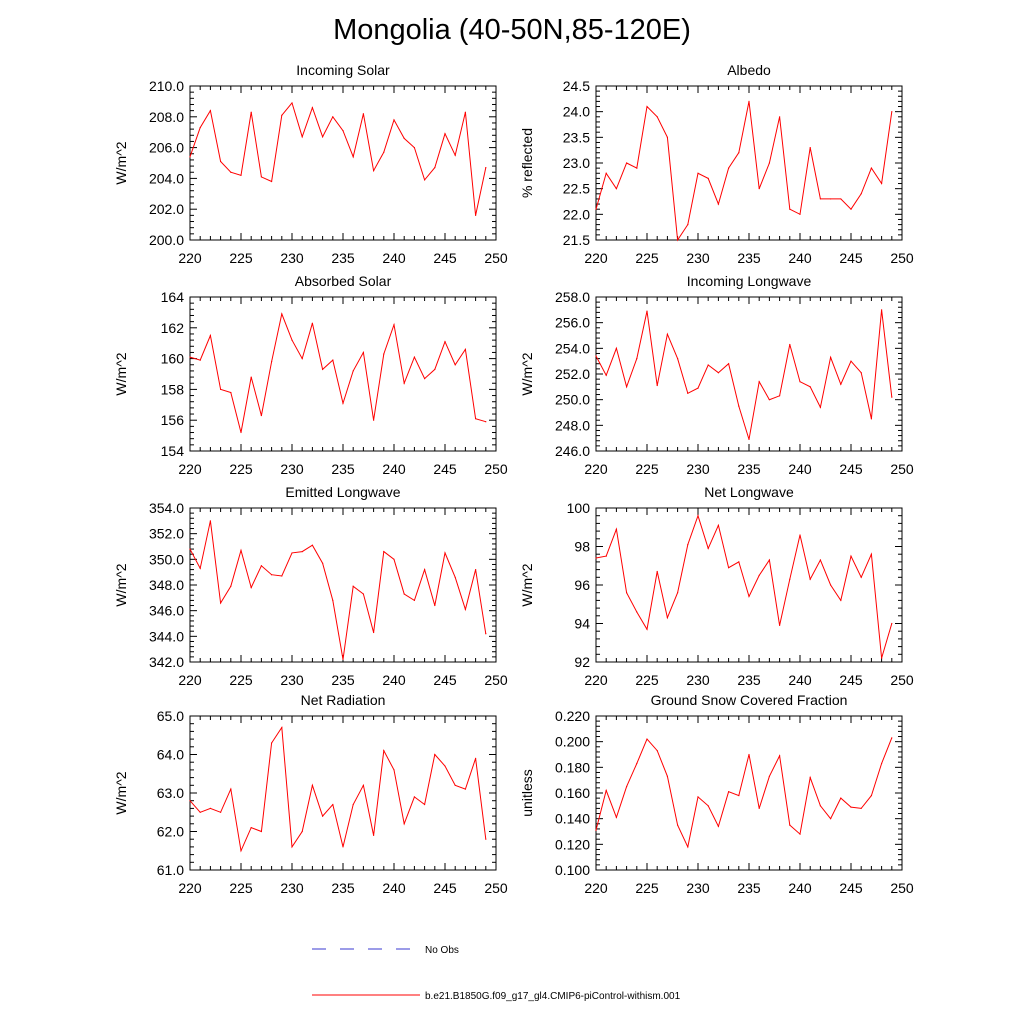  What do you see at coordinates (572, 819) in the screenshot?
I see `y-tick-label: 0.140` at bounding box center [572, 819].